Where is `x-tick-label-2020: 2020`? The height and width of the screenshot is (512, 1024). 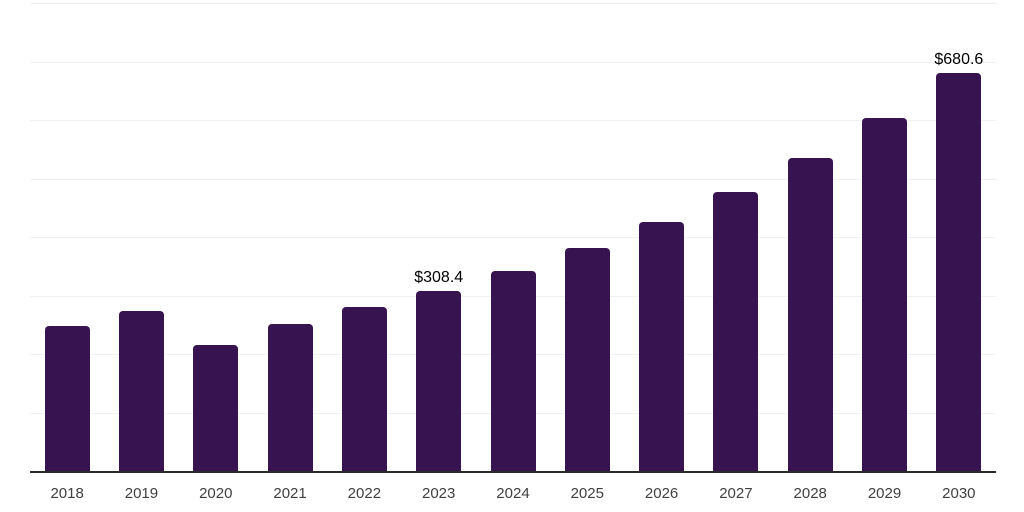 x-tick-label-2020: 2020 is located at coordinates (216, 493).